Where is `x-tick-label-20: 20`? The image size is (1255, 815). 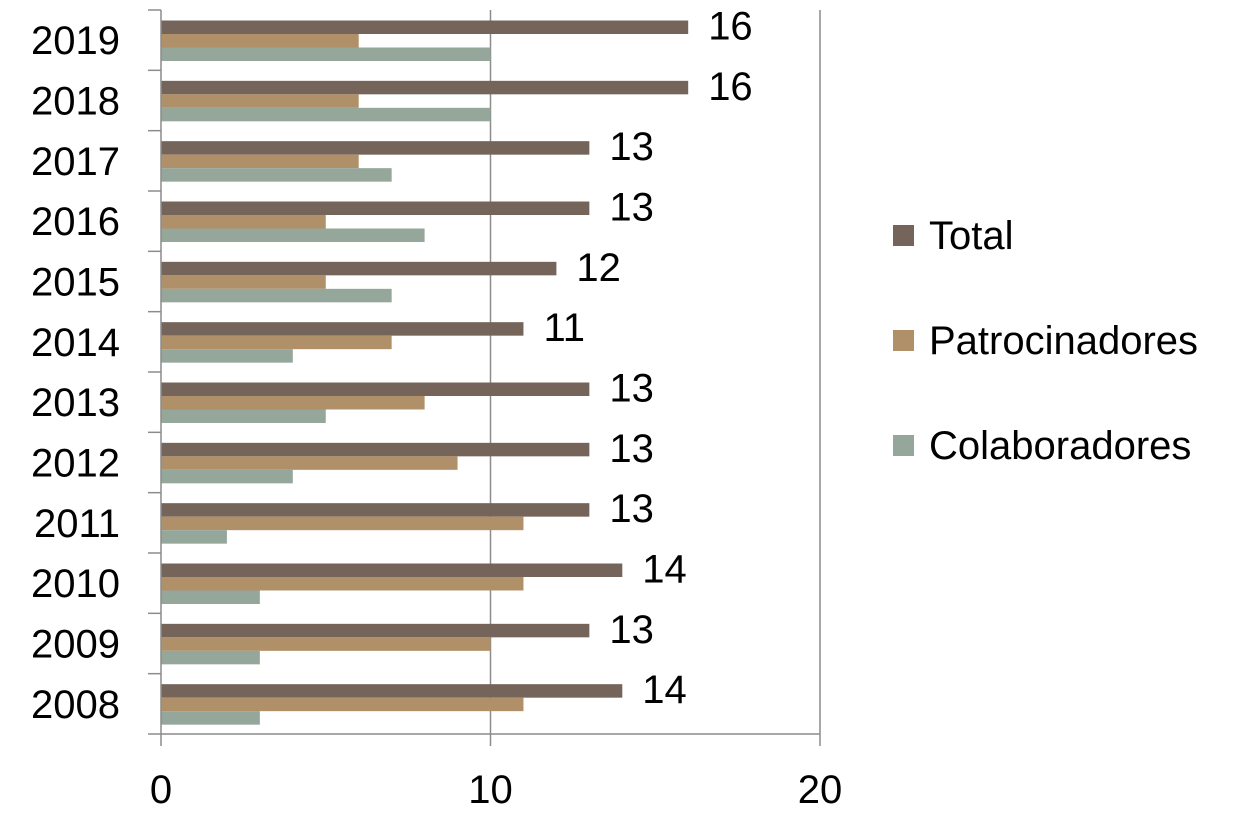
x-tick-label-20: 20 is located at coordinates (820, 789).